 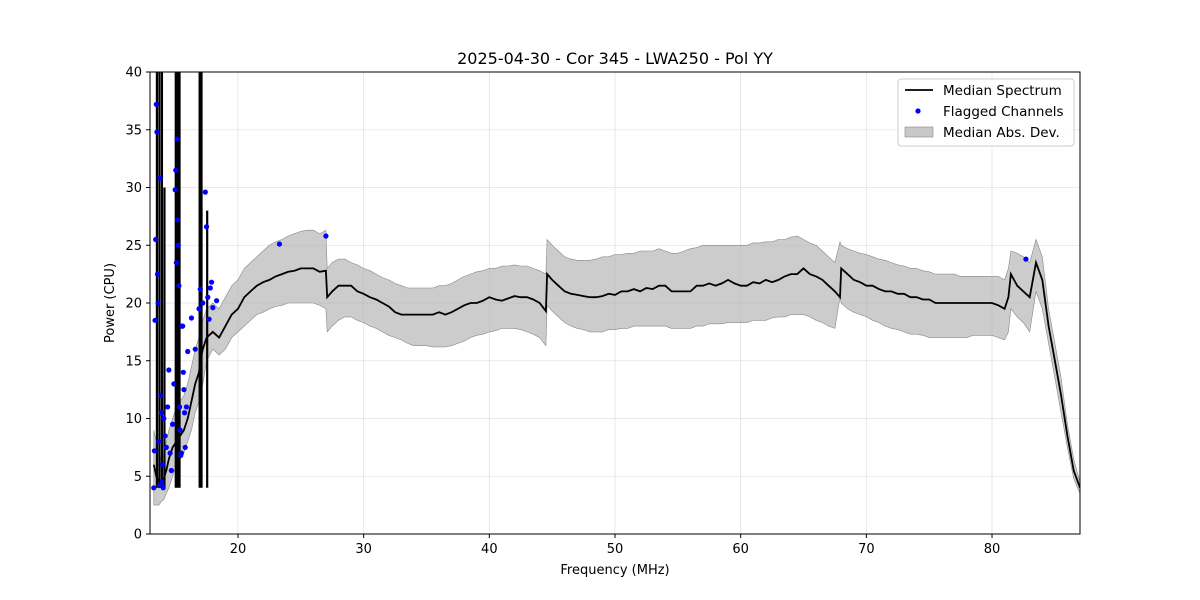 What do you see at coordinates (740, 549) in the screenshot?
I see `x-tick-label: 60` at bounding box center [740, 549].